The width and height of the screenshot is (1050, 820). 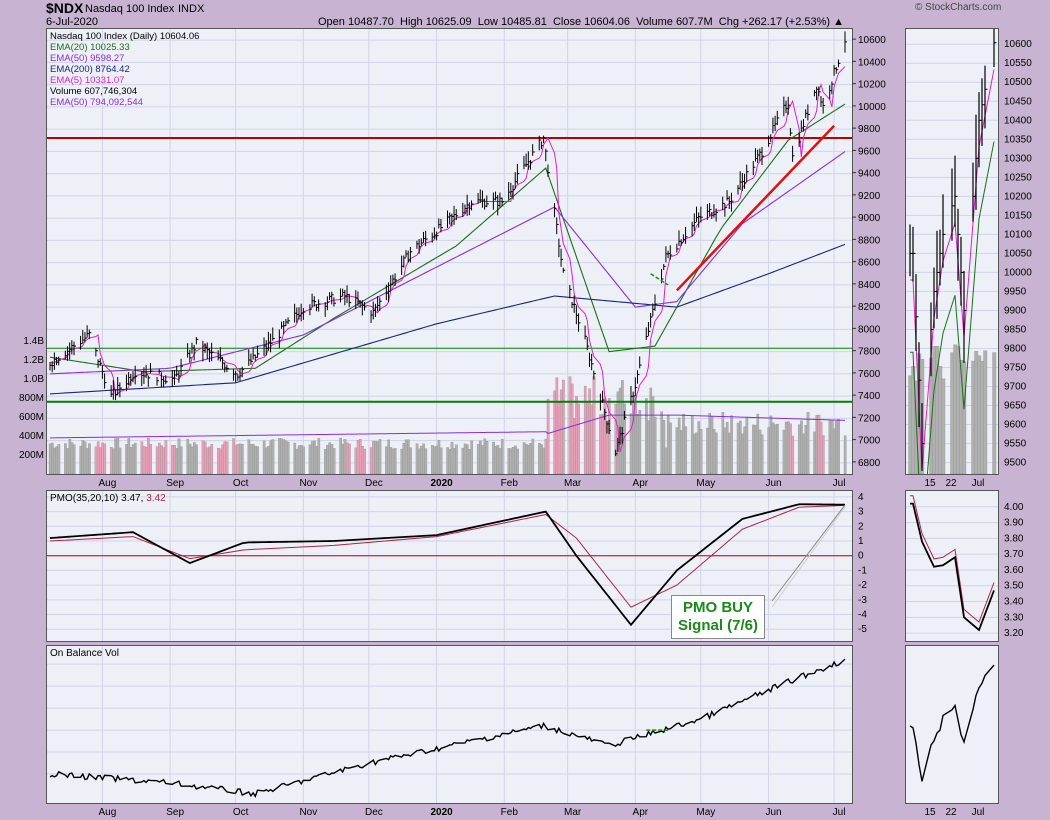 What do you see at coordinates (31, 417) in the screenshot?
I see `volume-tick-label: 600M` at bounding box center [31, 417].